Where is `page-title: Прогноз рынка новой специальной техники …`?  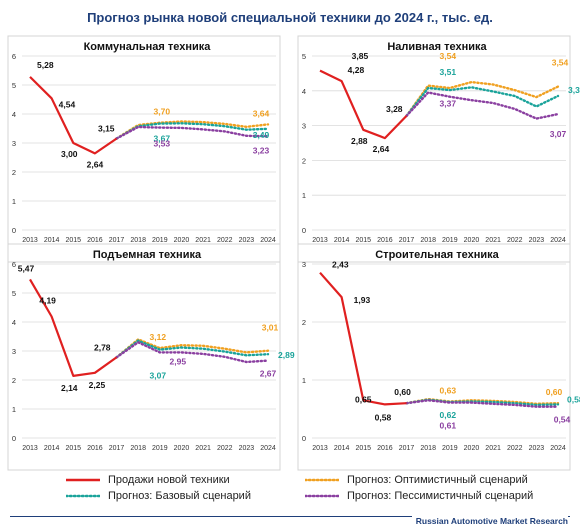 page-title: Прогноз рынка новой специальной техники … is located at coordinates (290, 17).